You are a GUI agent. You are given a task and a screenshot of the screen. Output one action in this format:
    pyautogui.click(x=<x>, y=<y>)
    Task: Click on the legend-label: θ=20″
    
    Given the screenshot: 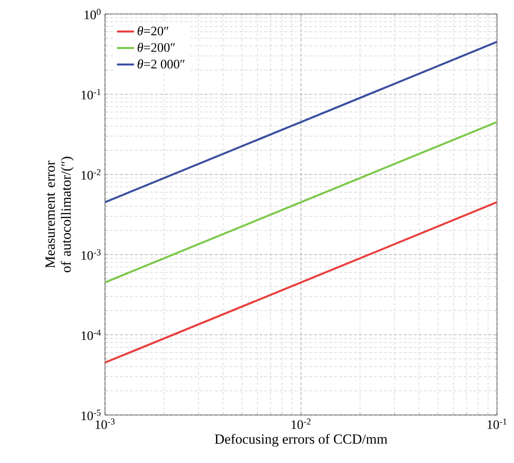 What is the action you would take?
    pyautogui.click(x=153, y=31)
    